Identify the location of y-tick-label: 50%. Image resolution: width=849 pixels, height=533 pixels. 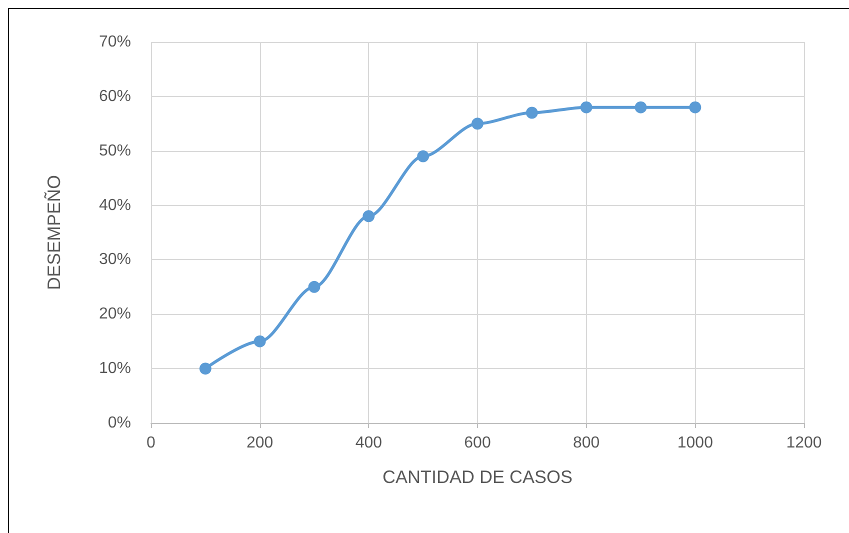
(114, 151).